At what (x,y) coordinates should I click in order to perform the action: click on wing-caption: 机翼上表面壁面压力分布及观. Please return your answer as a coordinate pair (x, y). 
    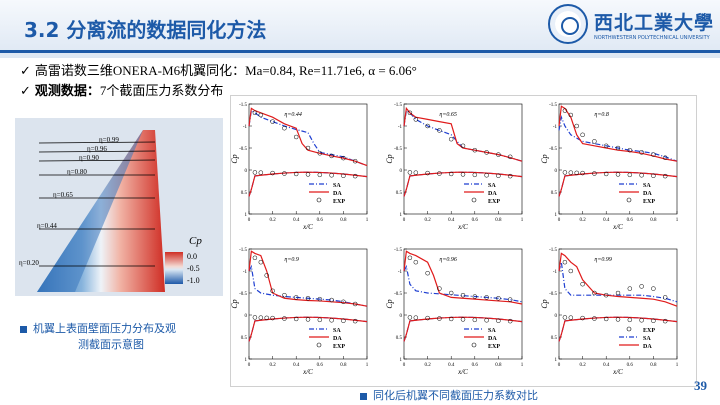
    Looking at the image, I should click on (98, 328).